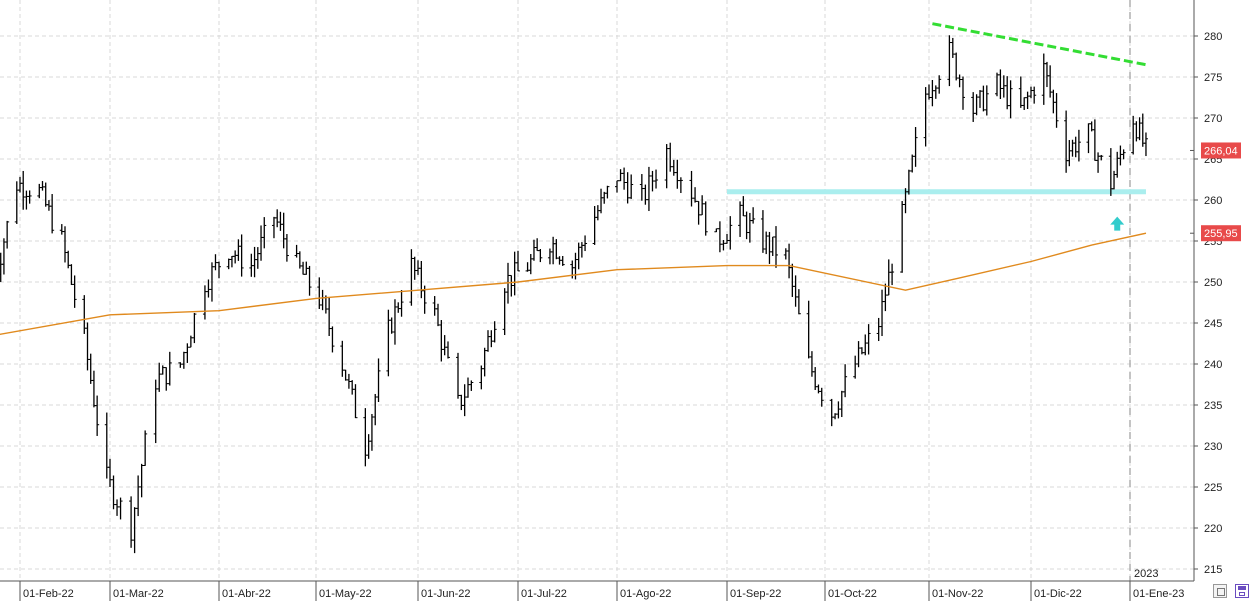 This screenshot has height=602, width=1257. What do you see at coordinates (1213, 406) in the screenshot?
I see `y-tick-label: 235` at bounding box center [1213, 406].